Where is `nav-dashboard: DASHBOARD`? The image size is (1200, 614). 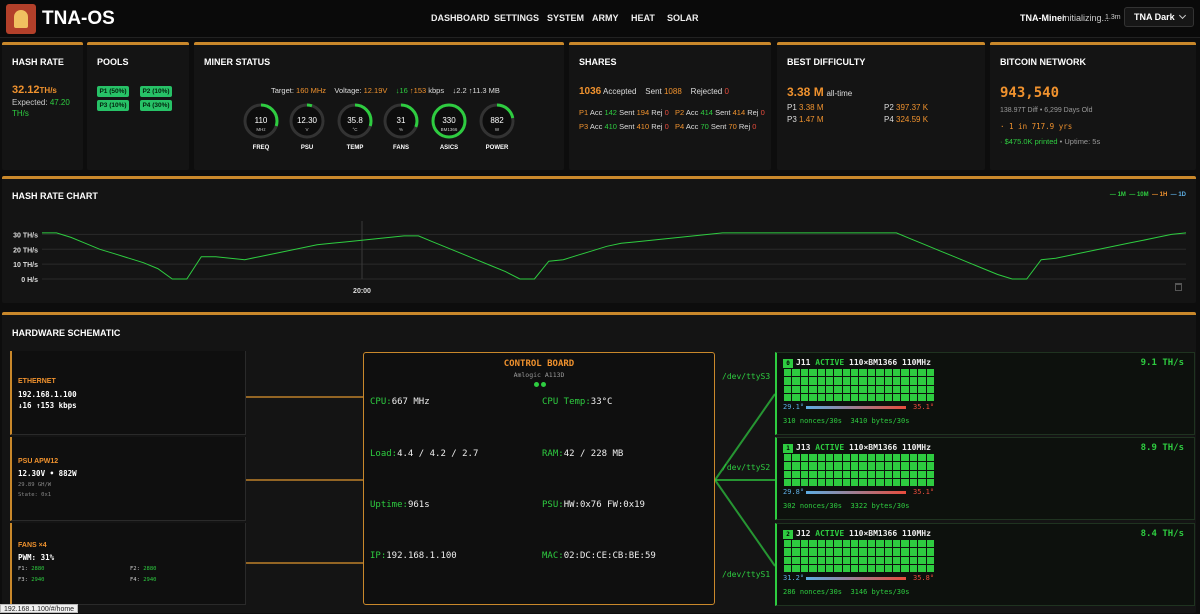
nav-dashboard: DASHBOARD is located at coordinates (460, 18).